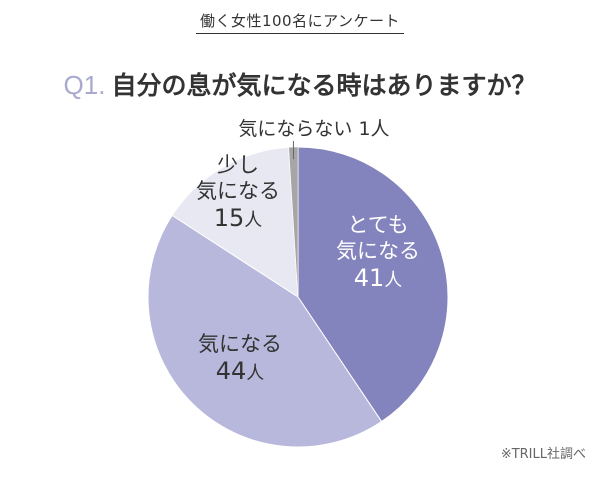 This screenshot has width=600, height=480. I want to click on slice-value-2: 15人, so click(238, 218).